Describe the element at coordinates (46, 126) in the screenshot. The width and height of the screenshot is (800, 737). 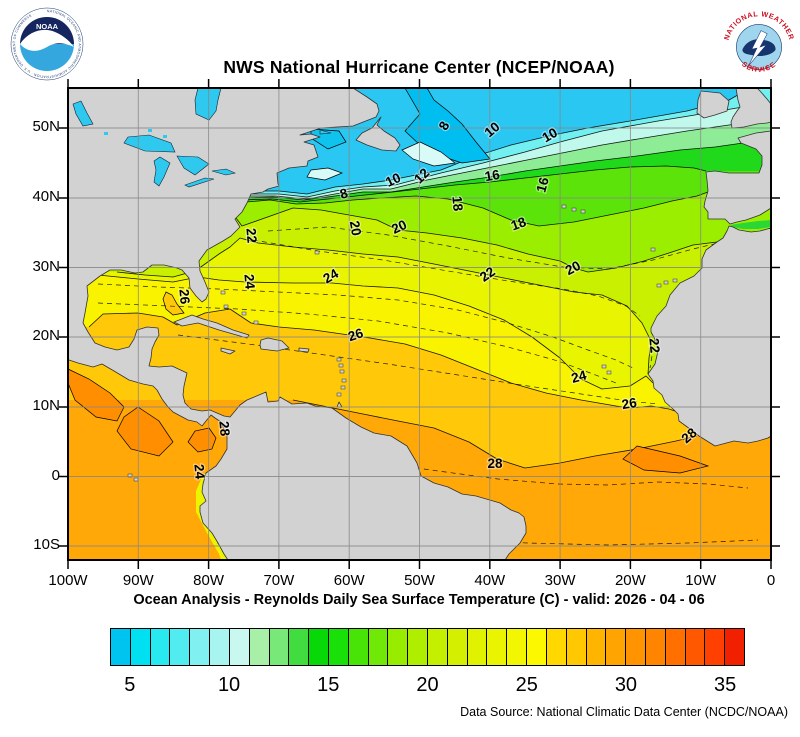
I see `lat-axis-label-50N: 50N` at that location.